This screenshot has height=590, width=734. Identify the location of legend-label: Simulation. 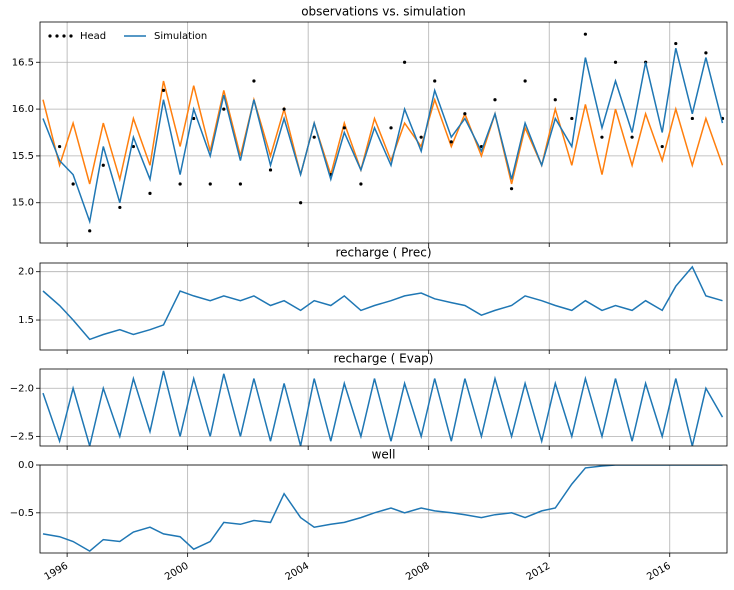
(180, 36).